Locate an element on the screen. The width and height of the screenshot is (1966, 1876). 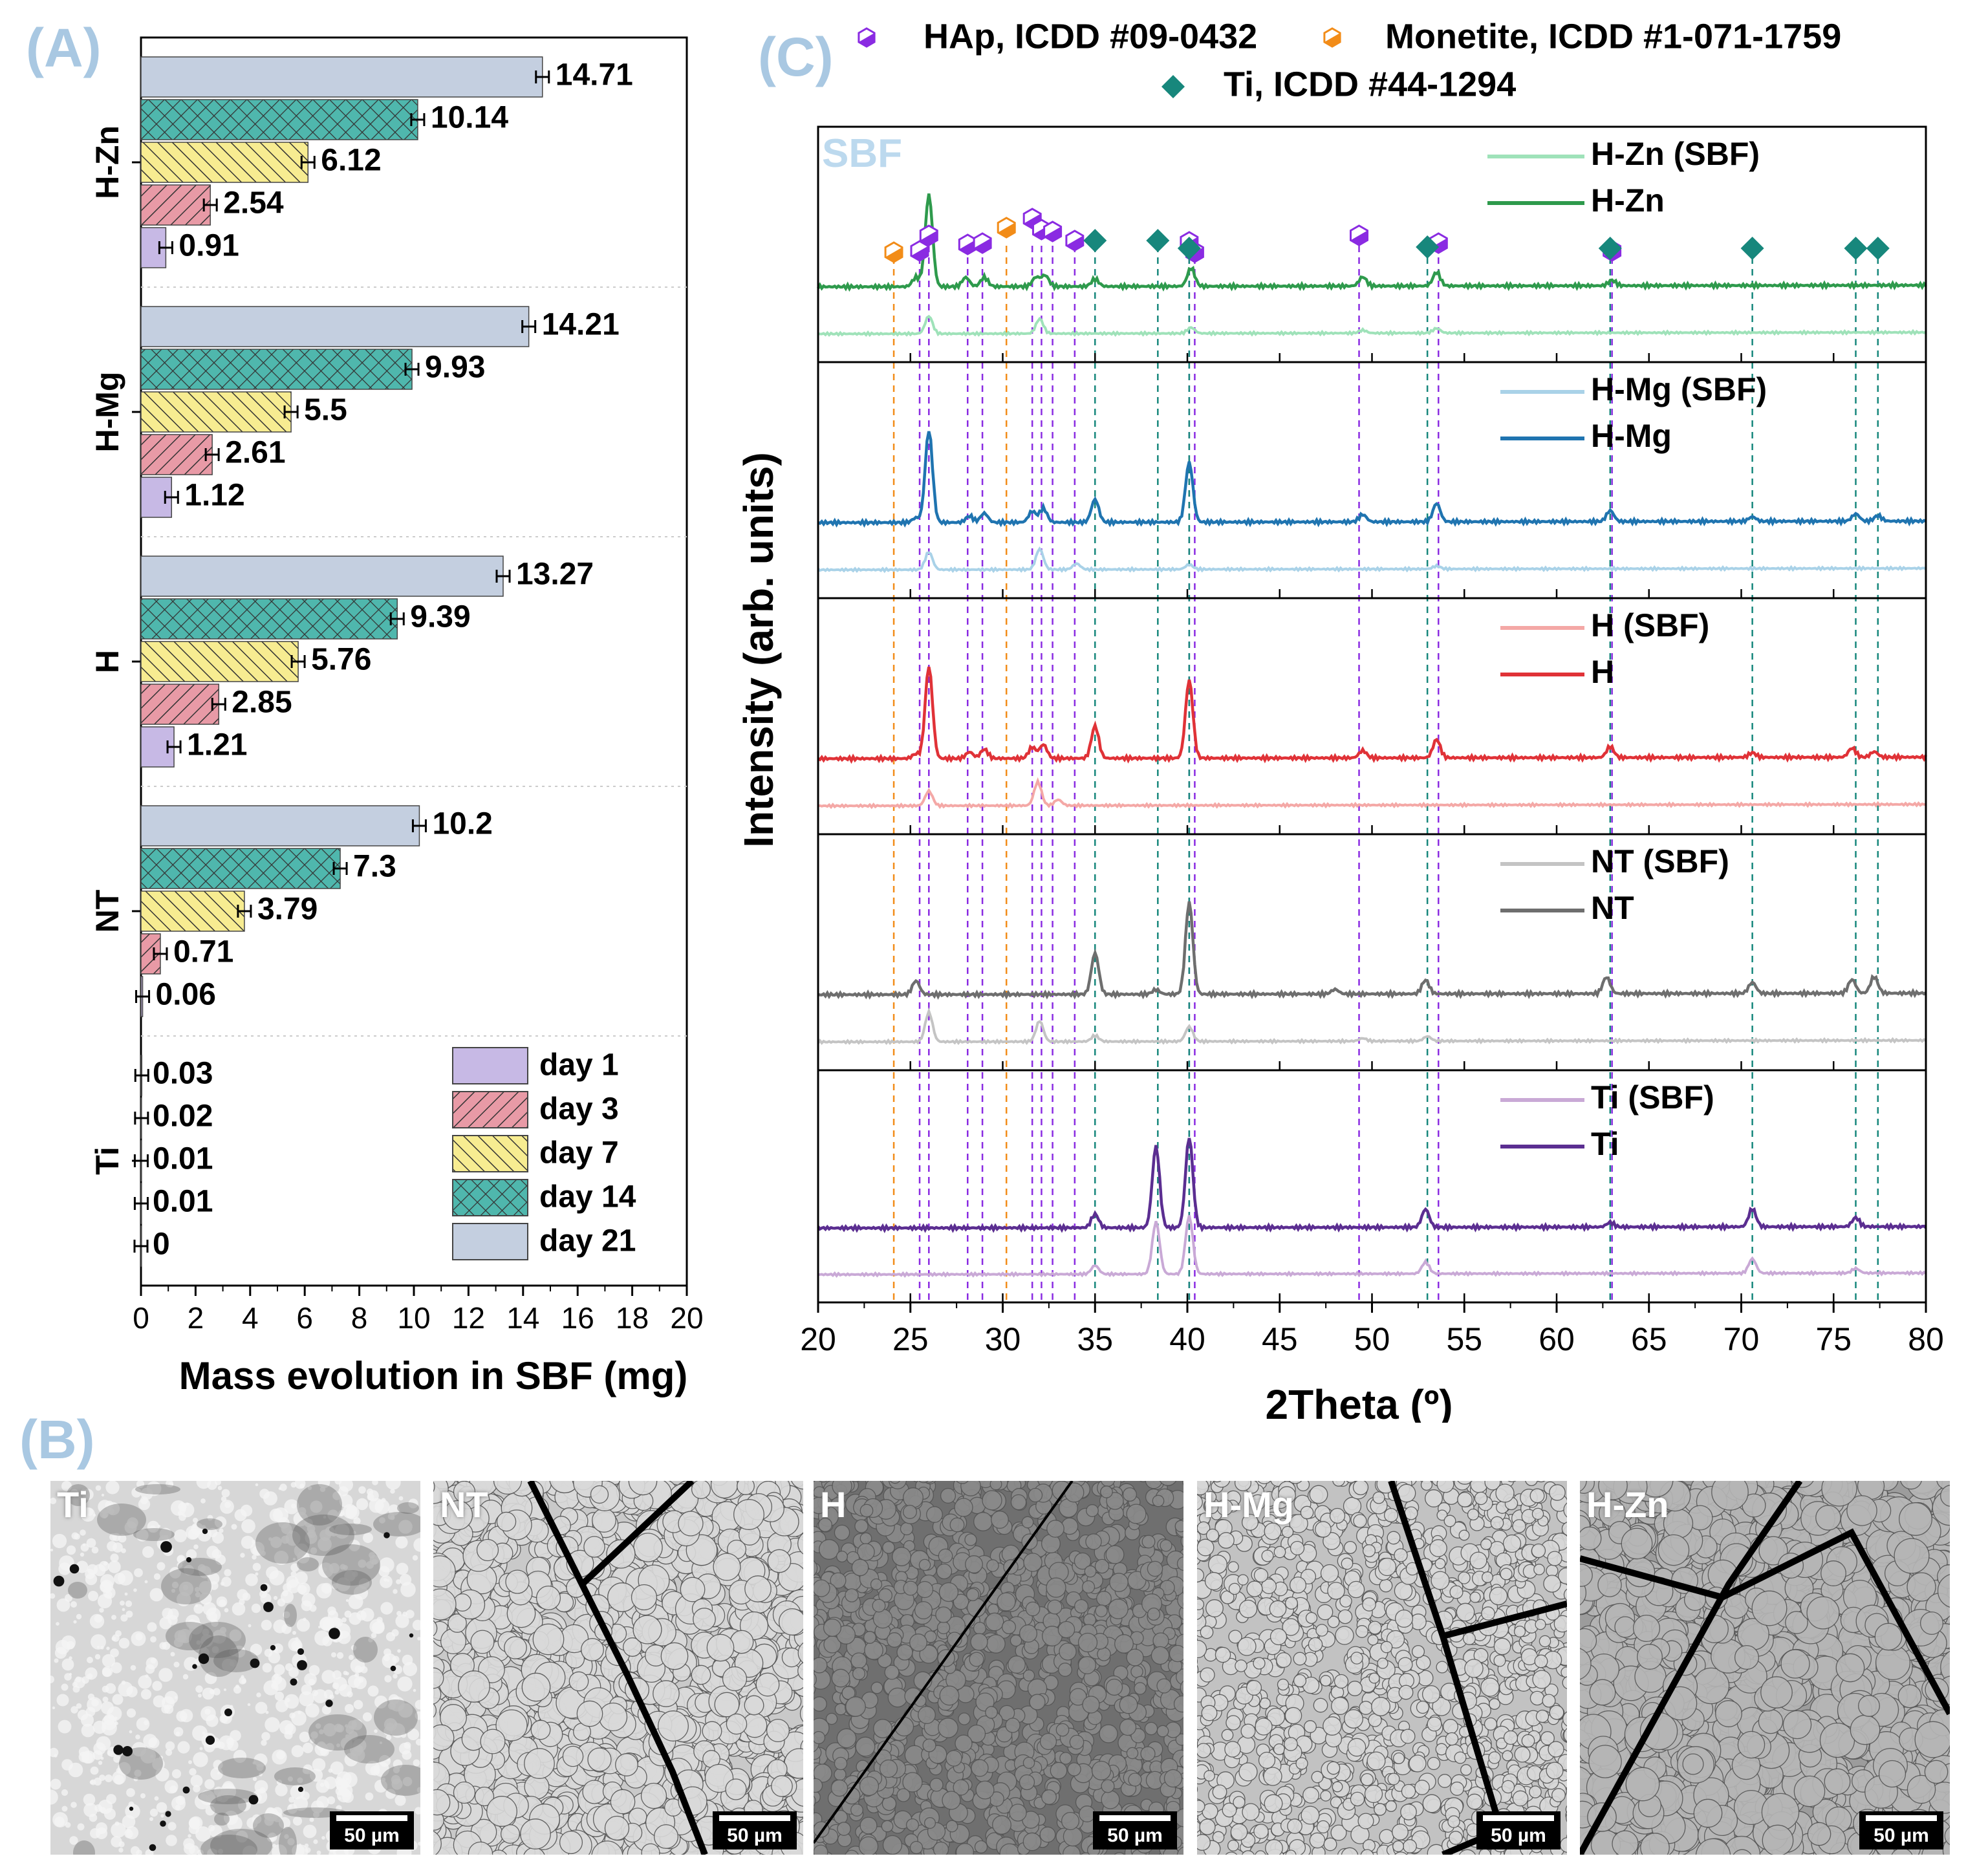
sem-image-h-zn: H-Zn 50 µm is located at coordinates (1765, 1668).